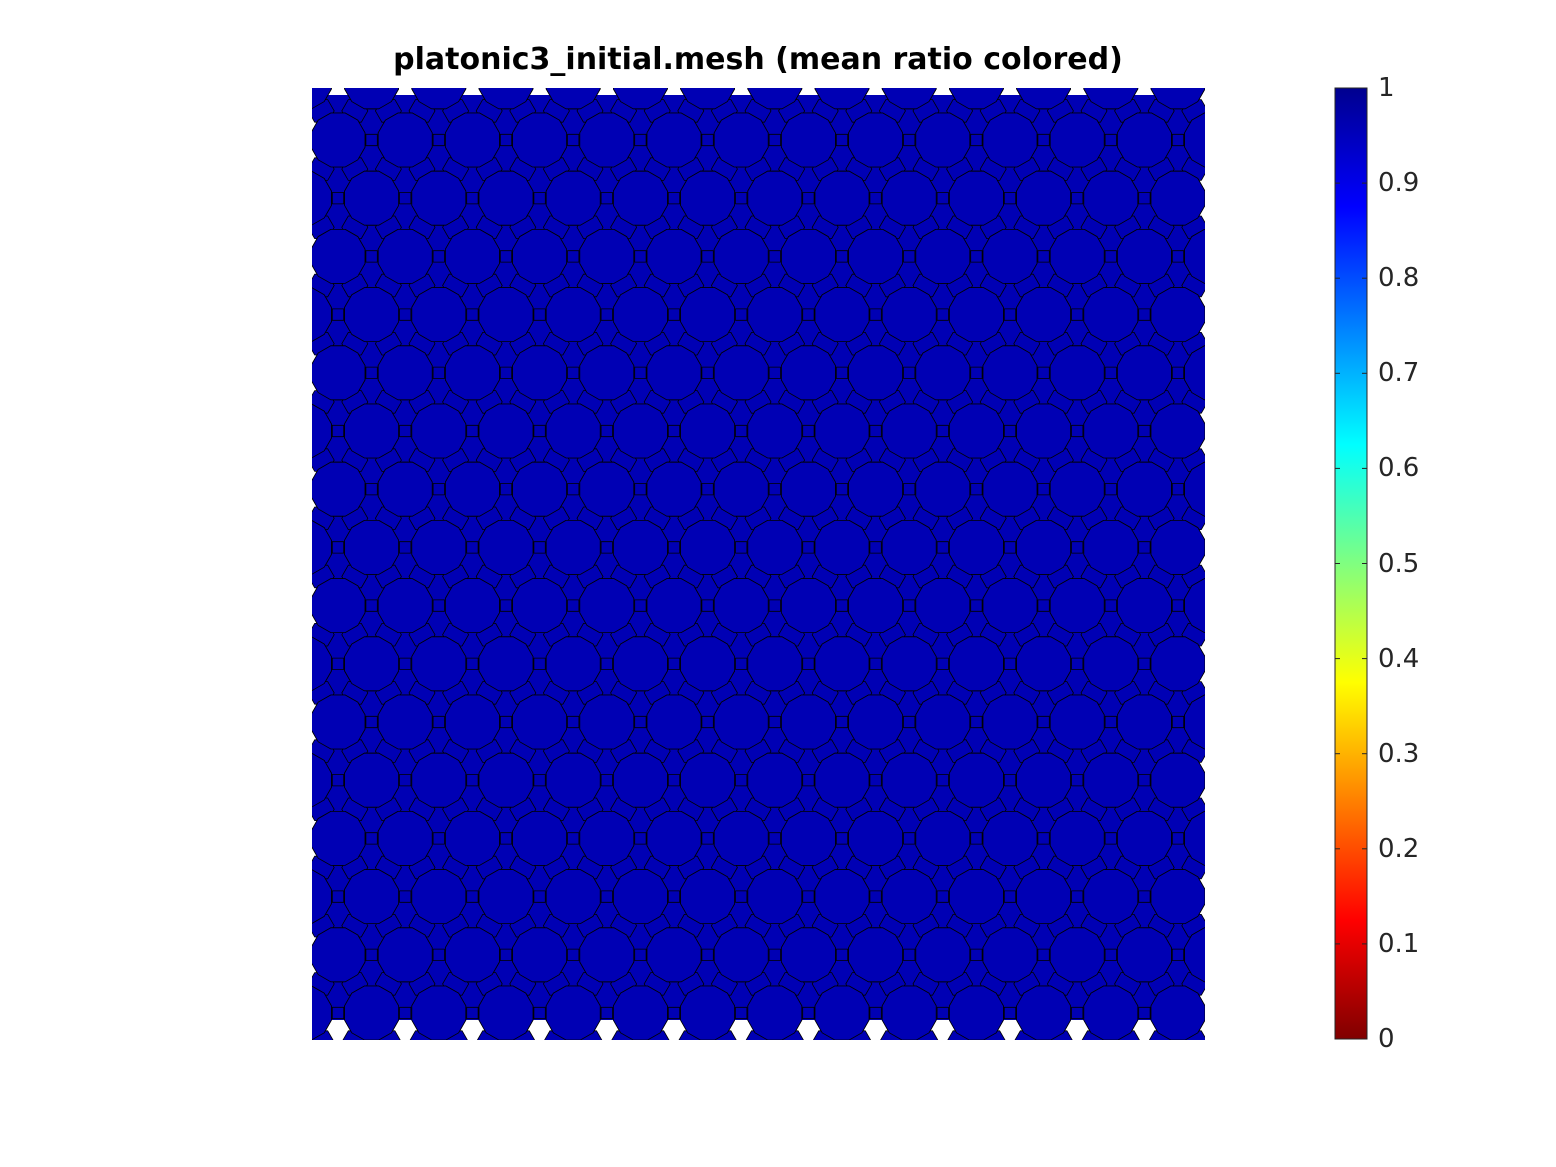  I want to click on colorbar-tick-label: 0.9, so click(1399, 183).